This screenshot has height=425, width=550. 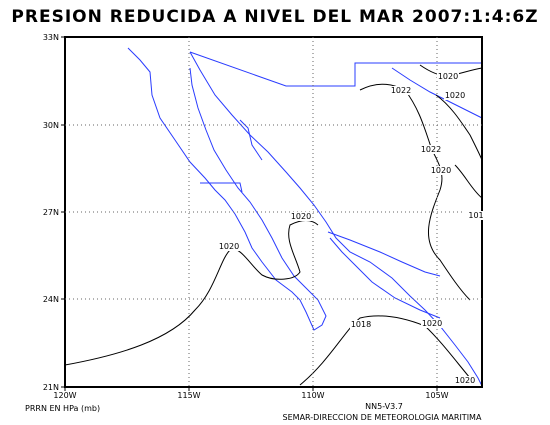 I want to click on lat-label: 30N, so click(x=51, y=125).